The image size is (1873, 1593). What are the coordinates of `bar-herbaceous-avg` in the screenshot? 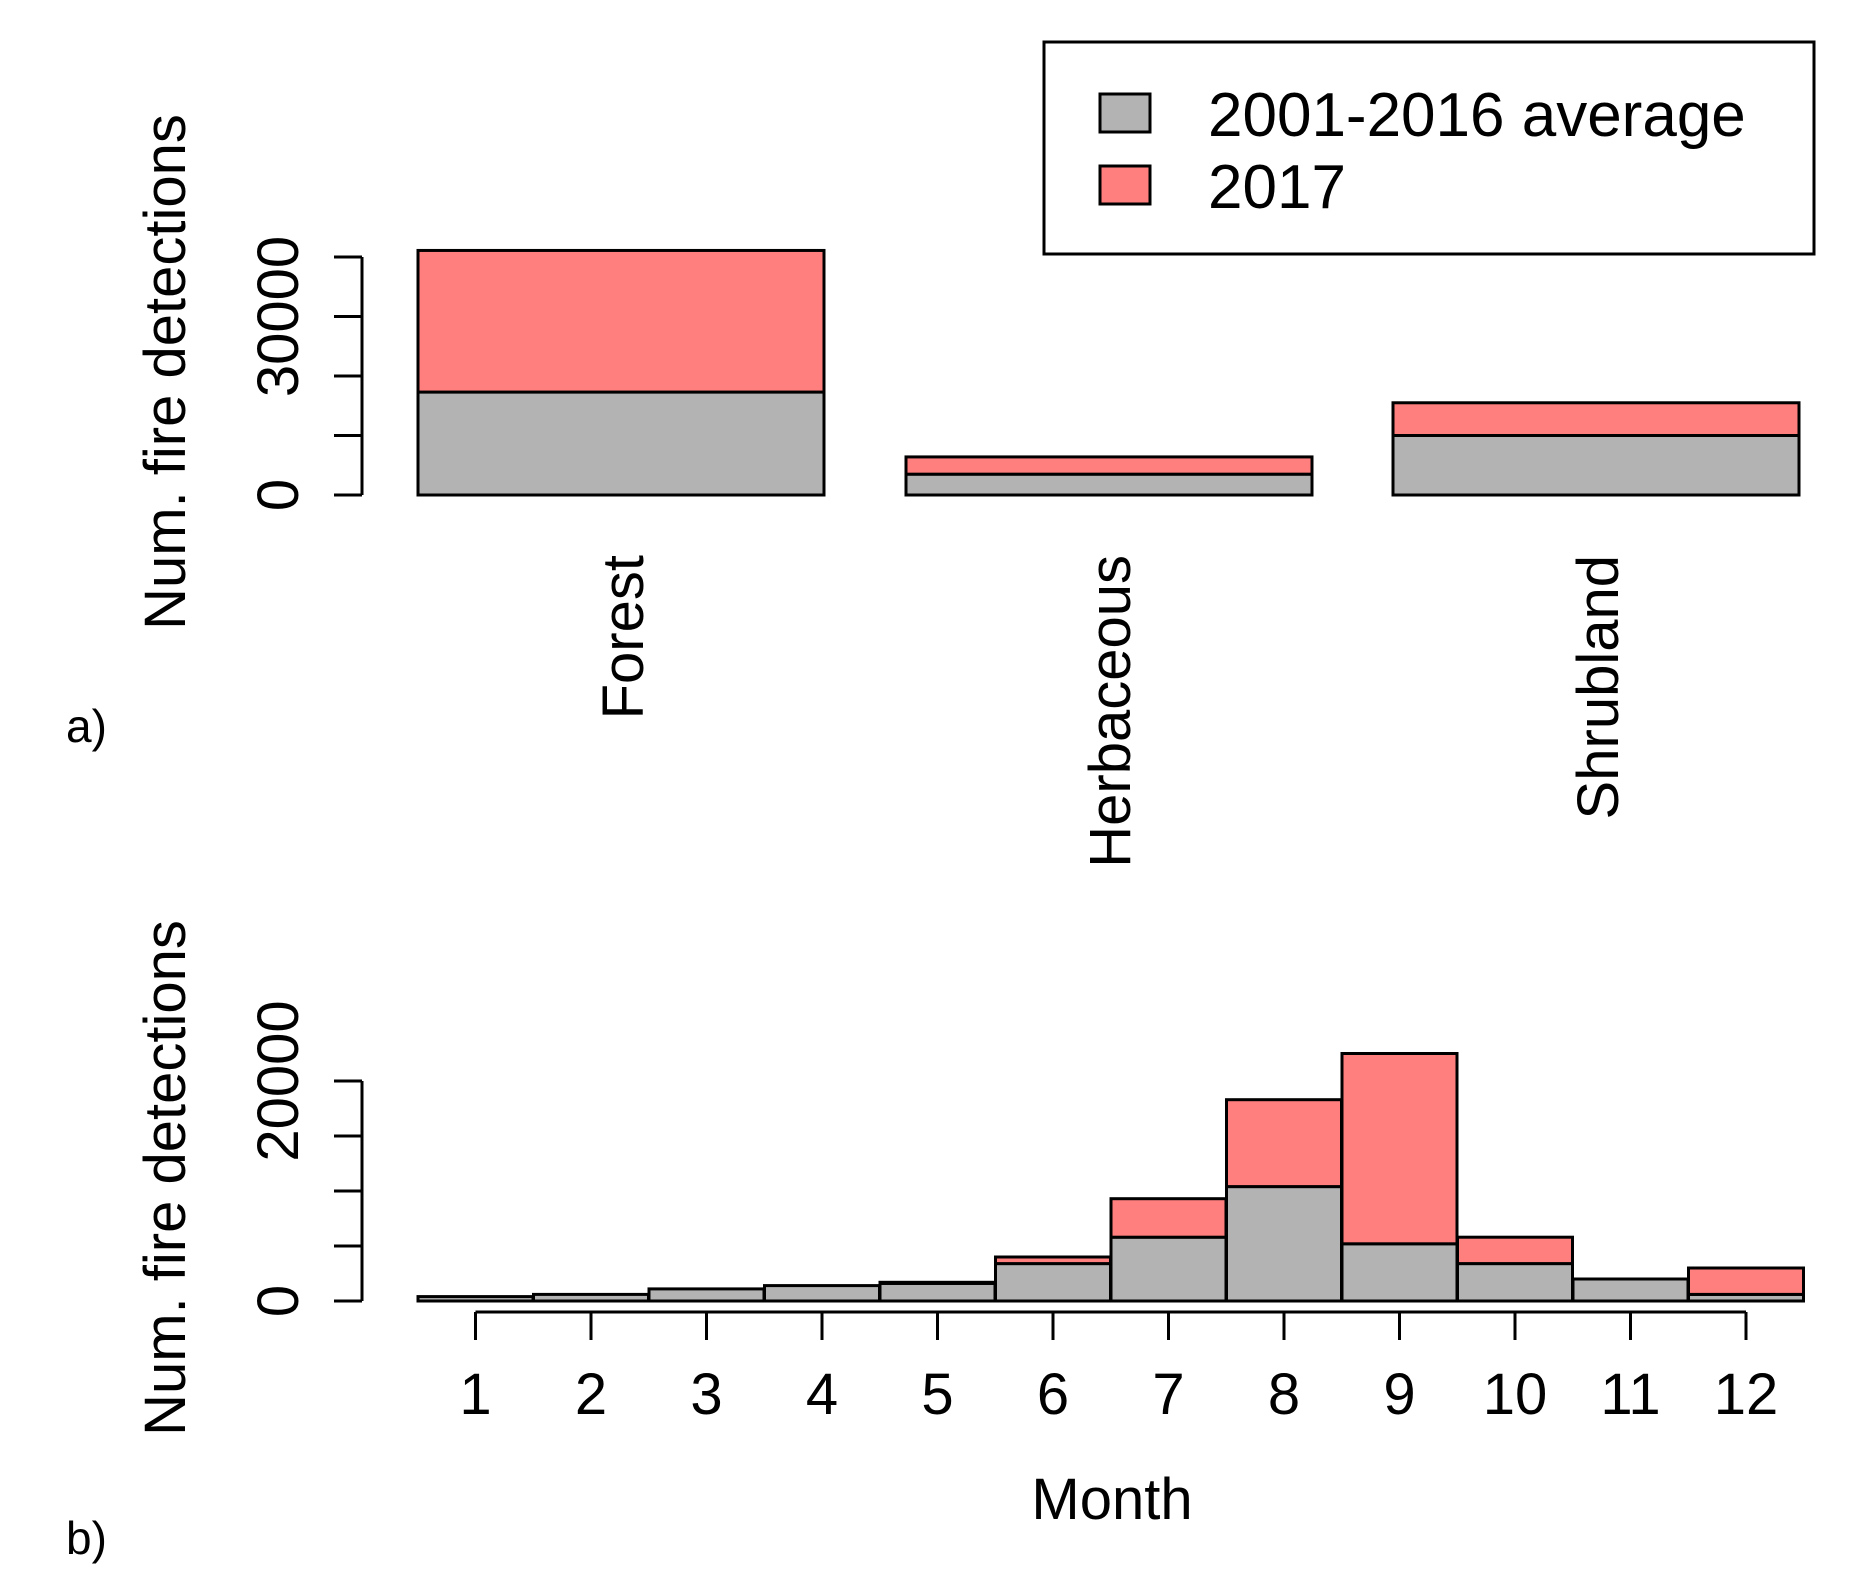 It's located at (1109, 484).